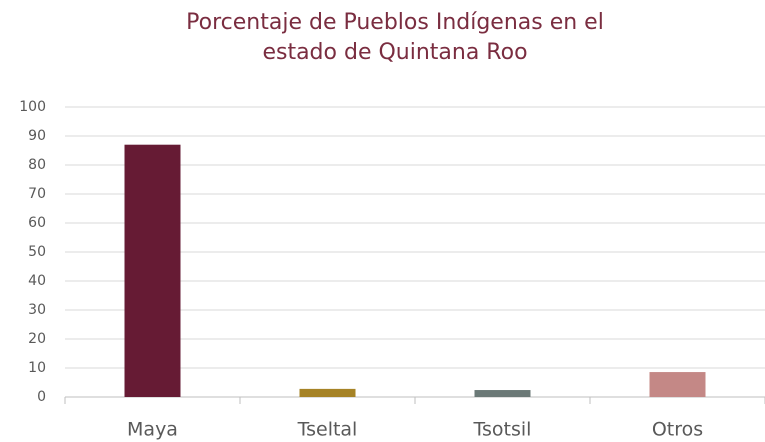  What do you see at coordinates (502, 430) in the screenshot?
I see `x-tick-label: Tsotsil` at bounding box center [502, 430].